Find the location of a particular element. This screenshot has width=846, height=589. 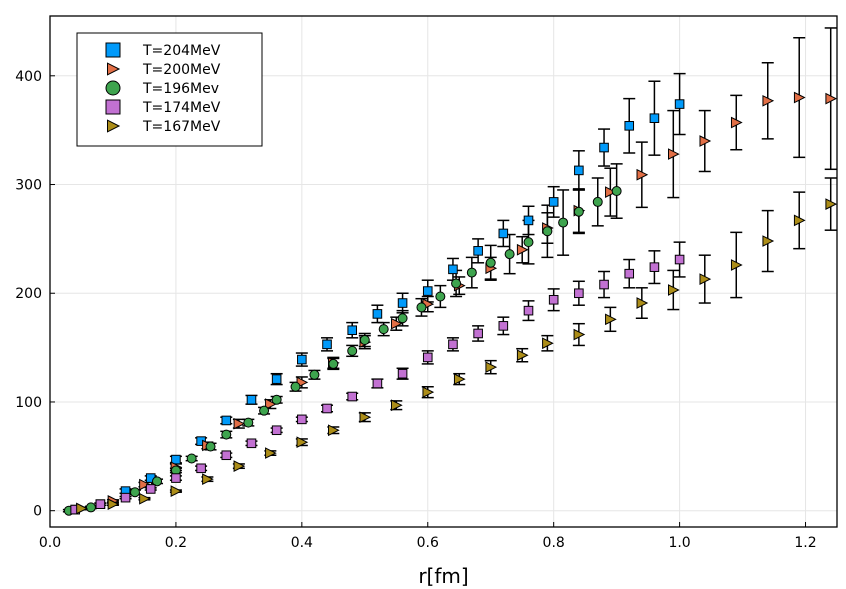

y-tick-label: 400 is located at coordinates (28, 77).